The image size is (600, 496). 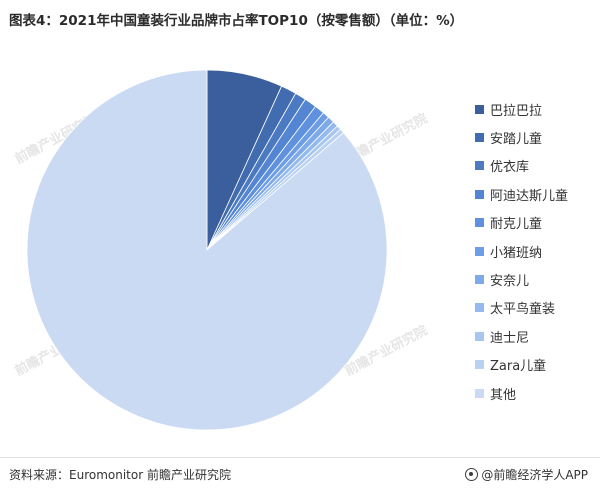 I want to click on legend-label: 安踏儿童, so click(x=516, y=140).